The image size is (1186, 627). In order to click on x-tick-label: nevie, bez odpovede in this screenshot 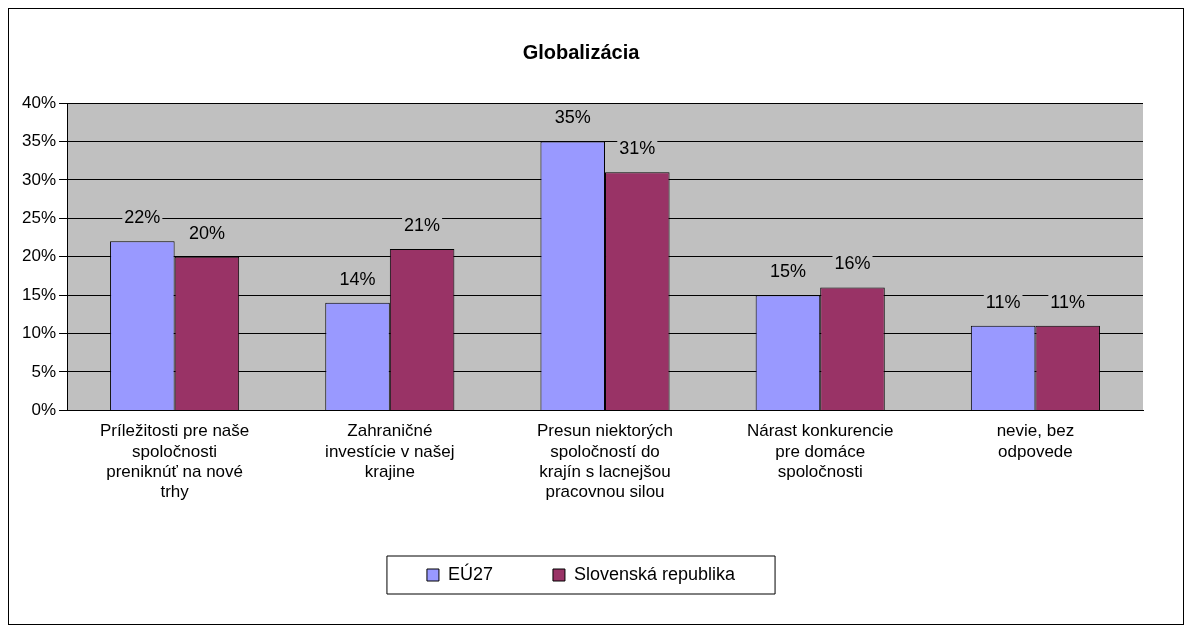, I will do `click(1035, 441)`.